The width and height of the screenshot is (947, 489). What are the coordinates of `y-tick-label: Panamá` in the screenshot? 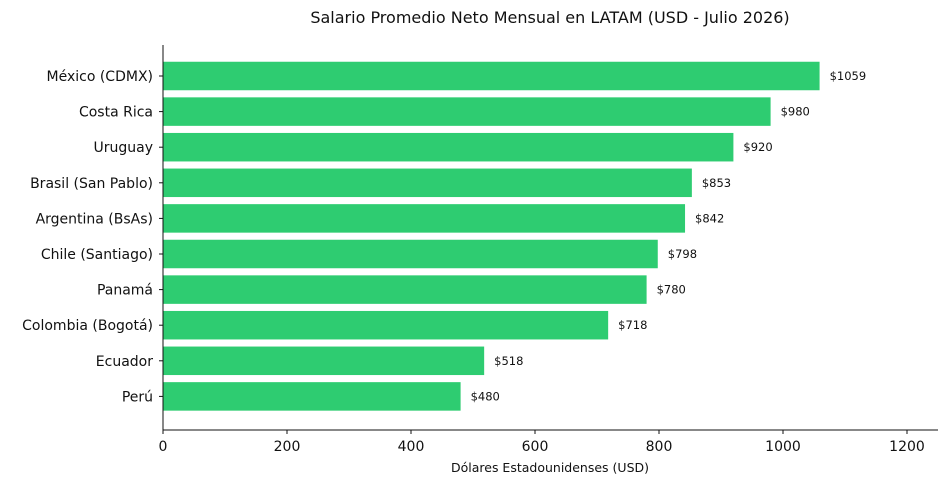 It's located at (125, 291).